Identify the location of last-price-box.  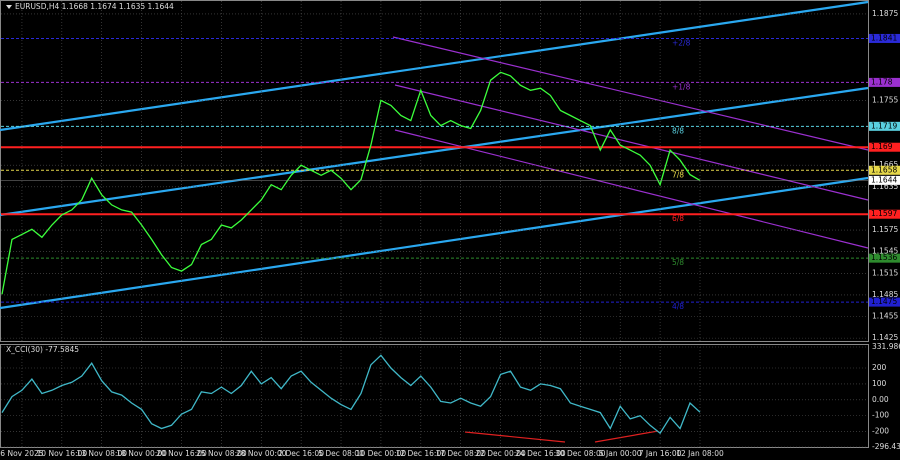
(884, 180).